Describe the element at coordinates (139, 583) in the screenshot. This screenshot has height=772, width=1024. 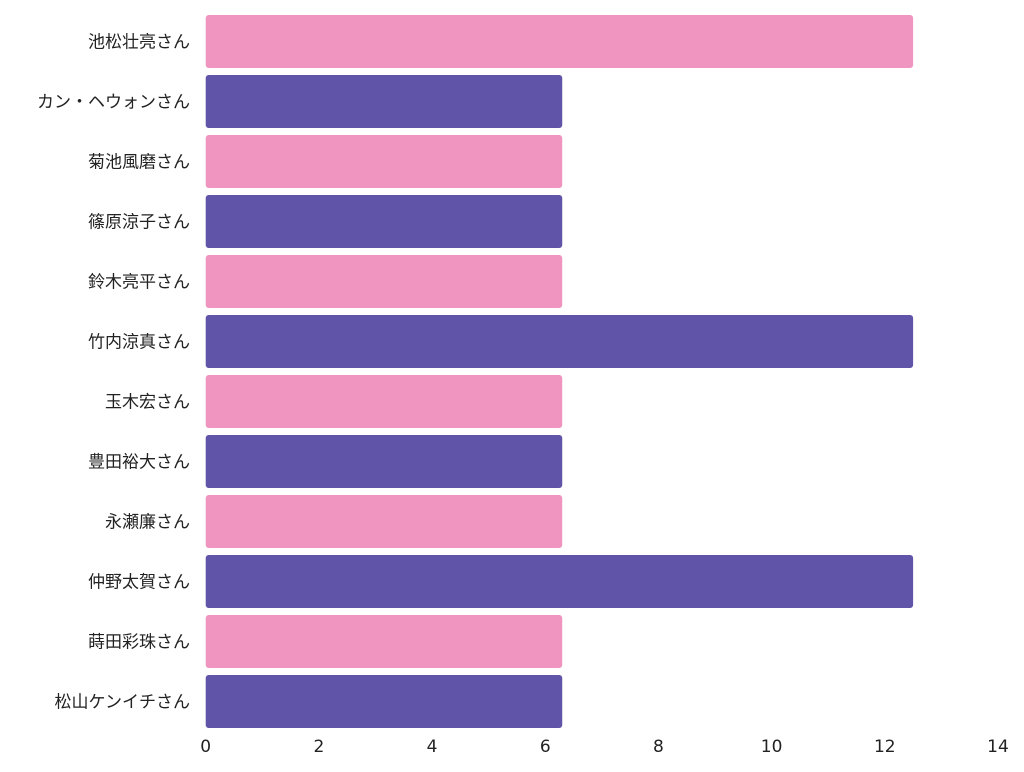
I see `category-label: 仲野太賀さん` at that location.